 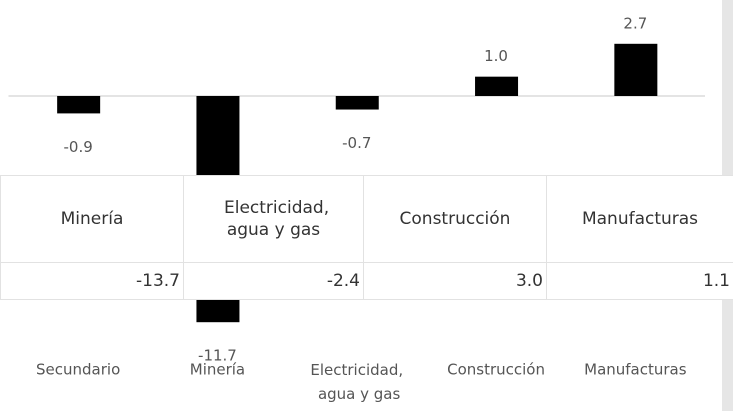 What do you see at coordinates (496, 370) in the screenshot?
I see `x-tick-label: Construcción` at bounding box center [496, 370].